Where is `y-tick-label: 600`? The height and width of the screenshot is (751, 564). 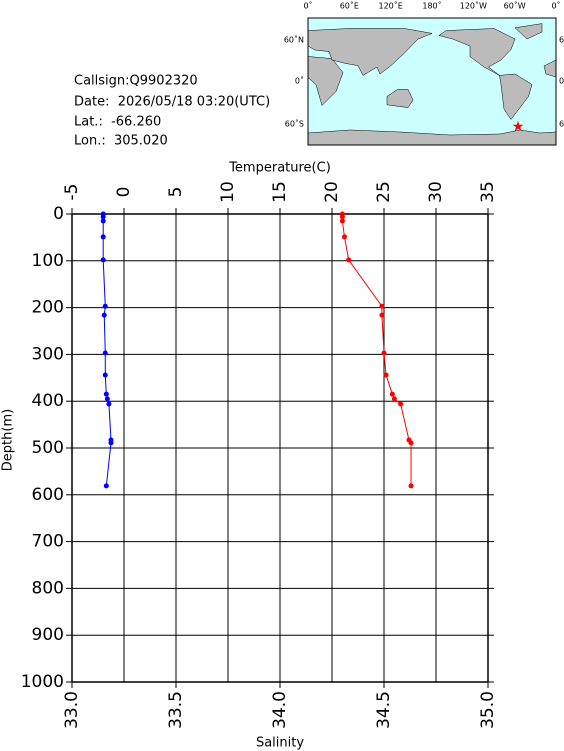
y-tick-label: 600 is located at coordinates (48, 495).